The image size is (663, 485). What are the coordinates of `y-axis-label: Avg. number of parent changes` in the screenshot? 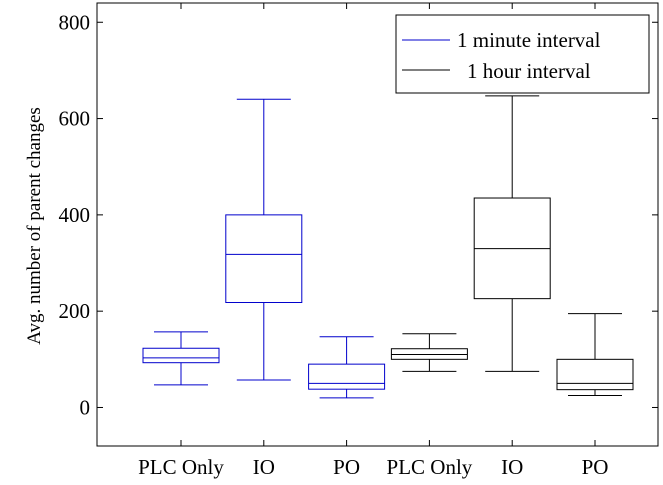 It's located at (34, 226).